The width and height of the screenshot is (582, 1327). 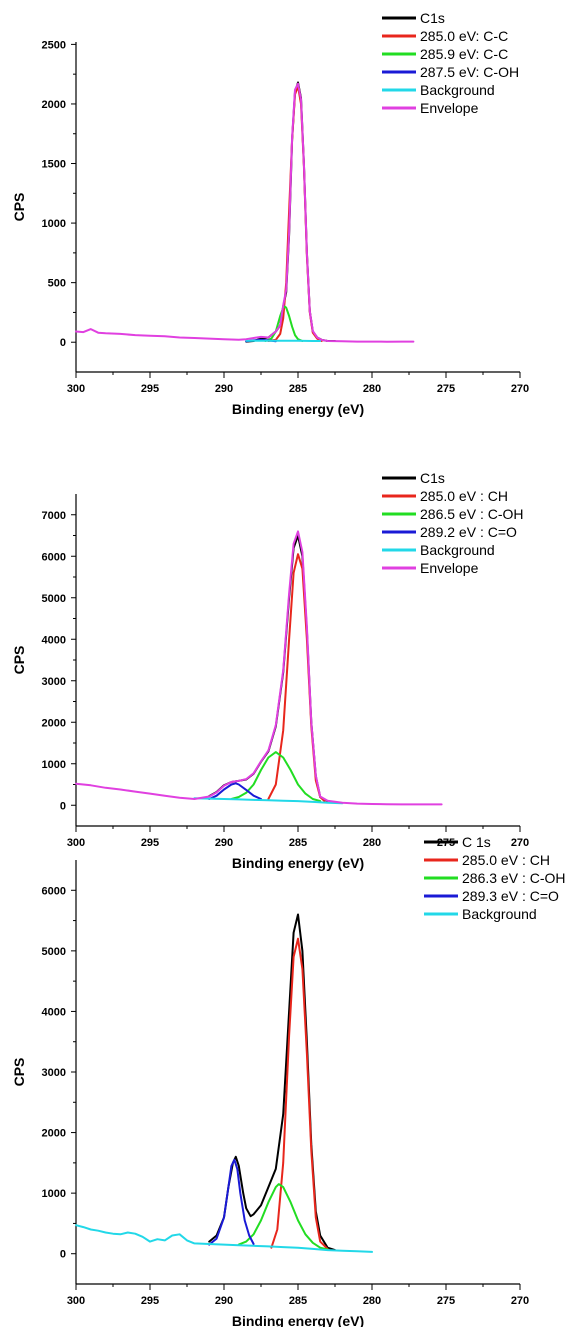 What do you see at coordinates (464, 36) in the screenshot?
I see `legend-label: 285.0 eV: C-C` at bounding box center [464, 36].